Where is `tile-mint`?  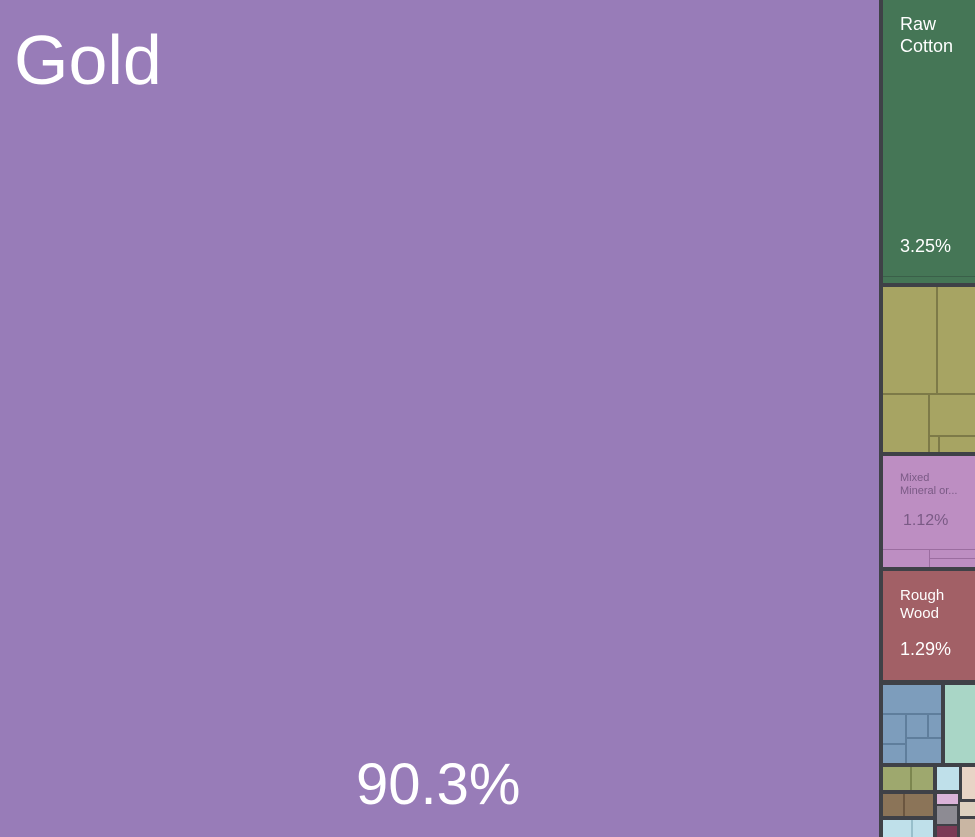 tile-mint is located at coordinates (960, 724).